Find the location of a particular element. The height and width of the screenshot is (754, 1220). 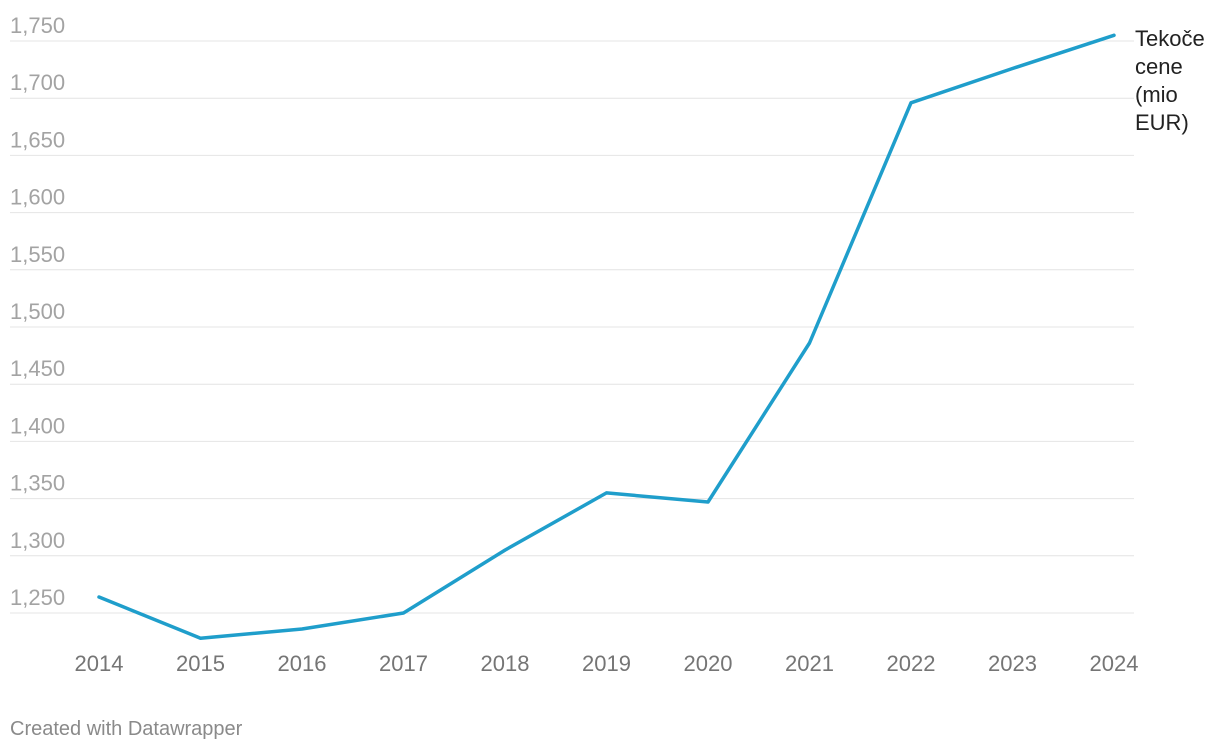

x-tick-label: 2020 is located at coordinates (708, 663).